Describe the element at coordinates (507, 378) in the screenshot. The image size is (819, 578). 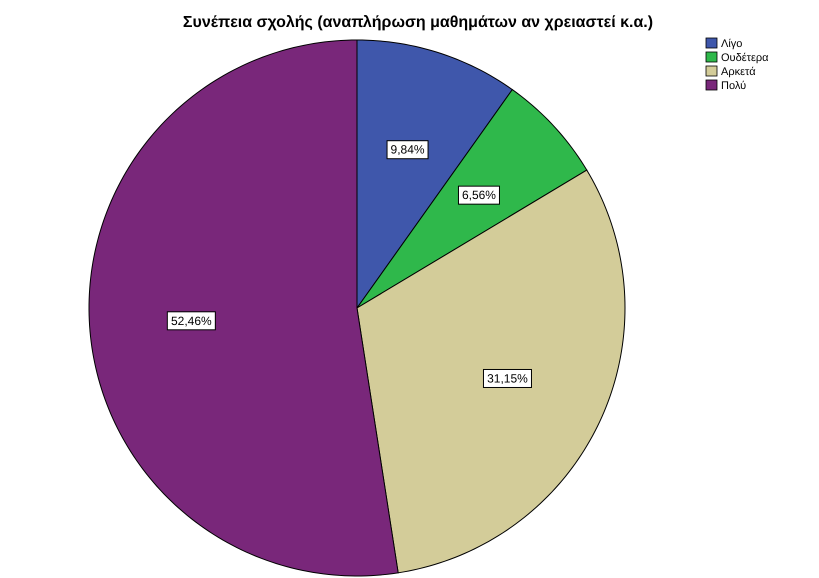
I see `data-label: 31,15%` at that location.